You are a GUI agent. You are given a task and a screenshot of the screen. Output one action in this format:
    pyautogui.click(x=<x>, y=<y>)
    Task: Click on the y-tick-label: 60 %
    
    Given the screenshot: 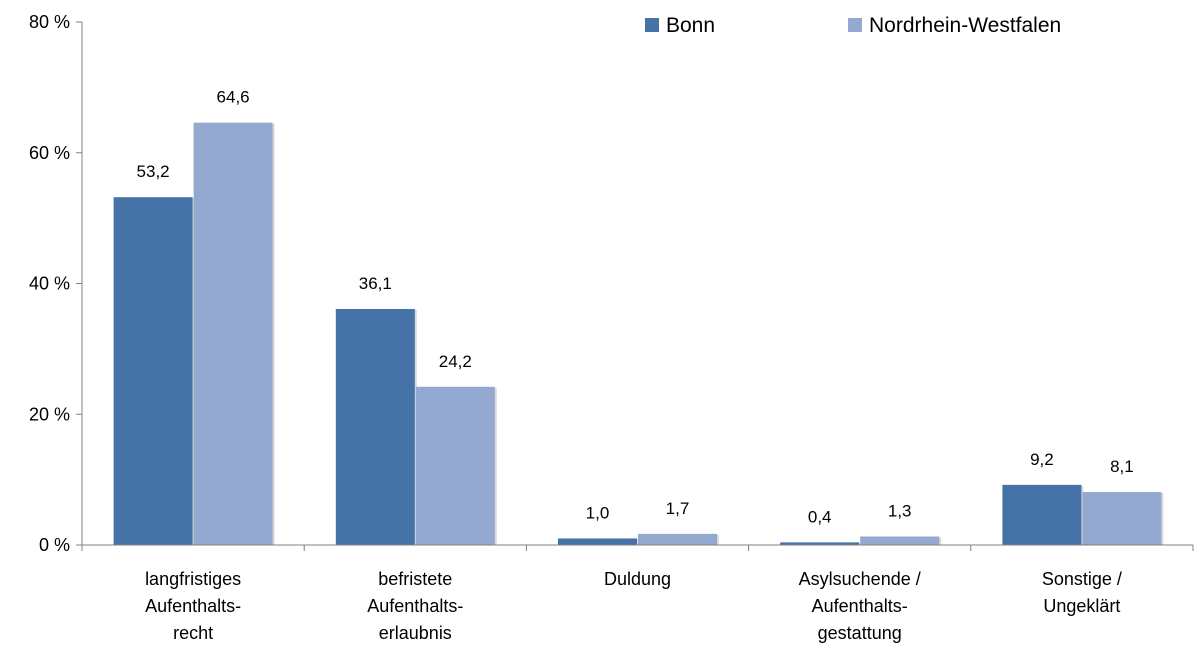 What is the action you would take?
    pyautogui.click(x=49, y=153)
    